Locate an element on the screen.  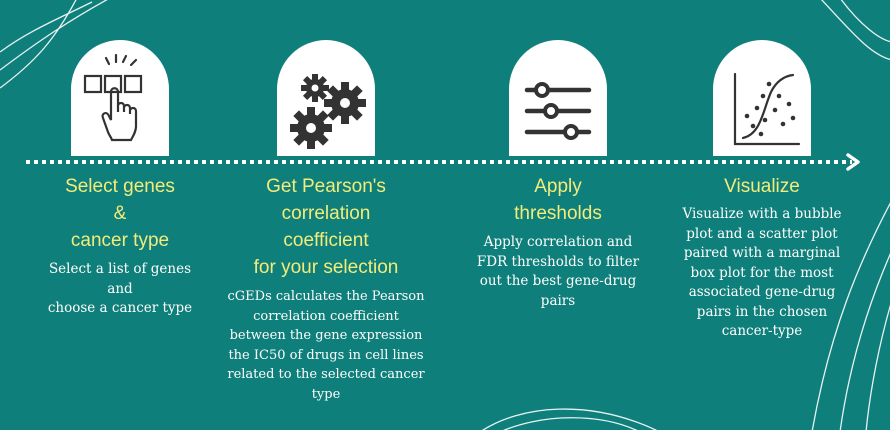
step-1-desc-line: and is located at coordinates (120, 288).